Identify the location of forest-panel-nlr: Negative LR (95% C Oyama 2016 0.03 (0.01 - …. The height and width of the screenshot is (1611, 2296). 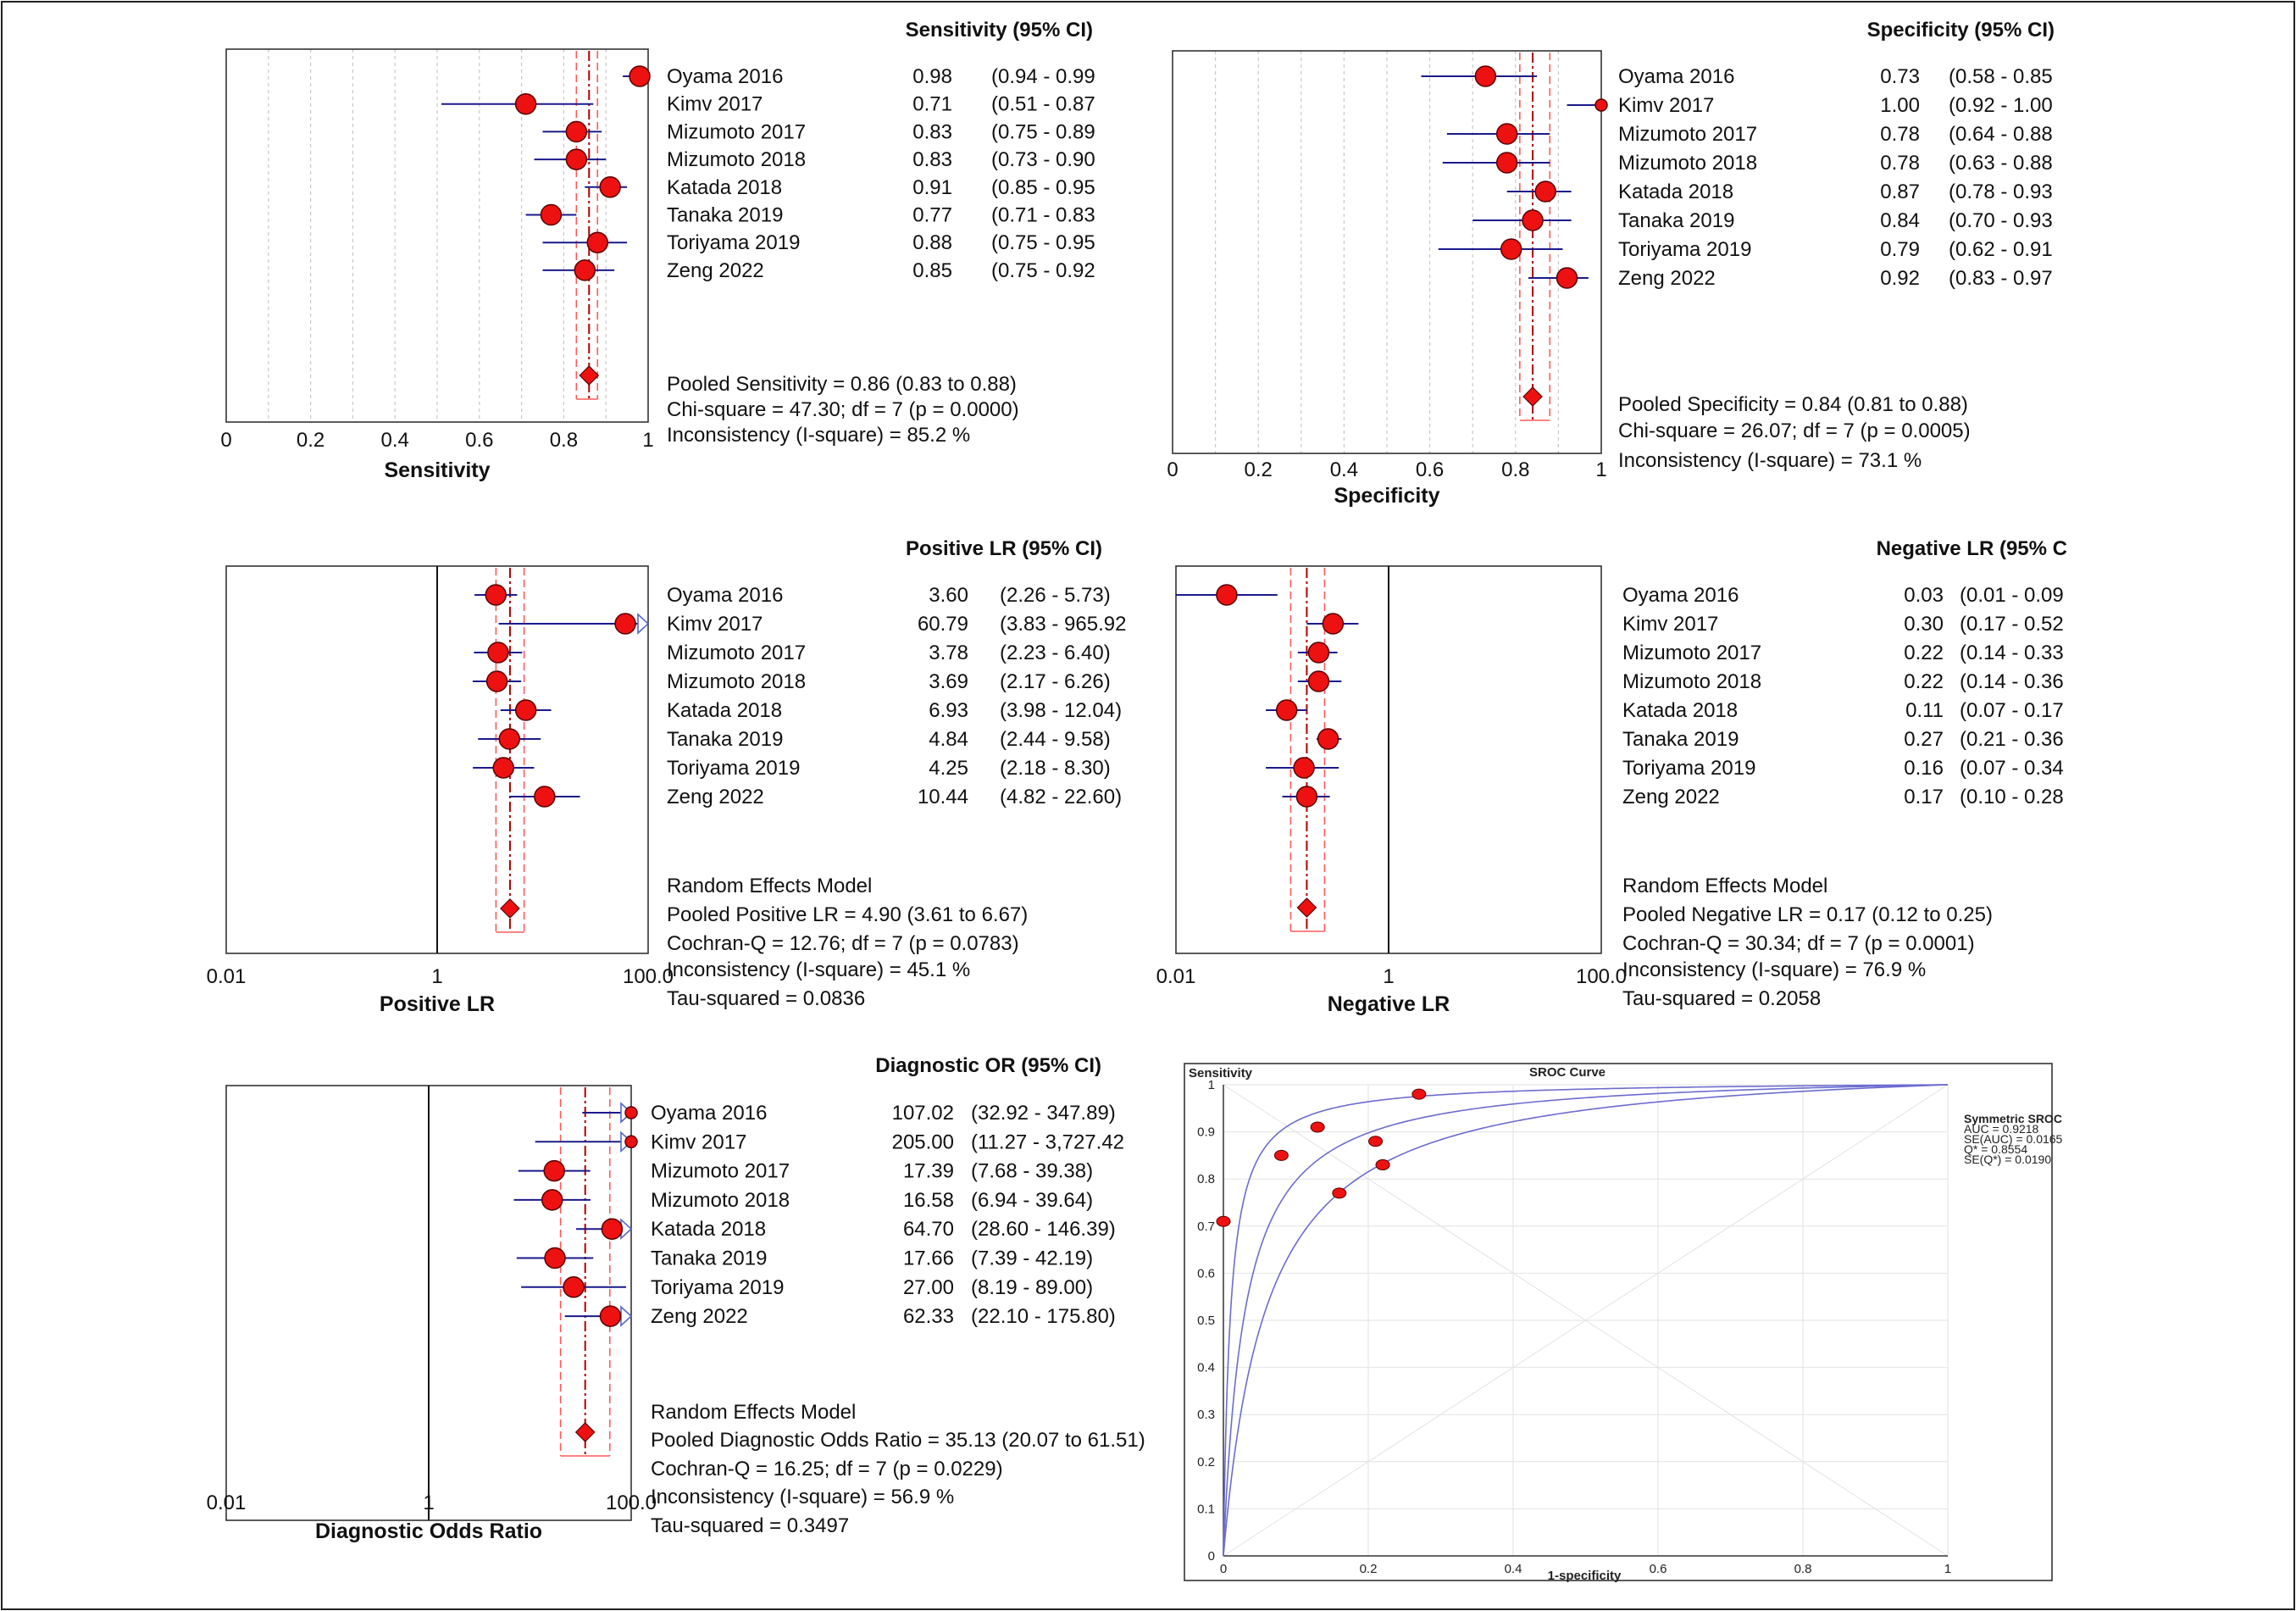
(1611, 776).